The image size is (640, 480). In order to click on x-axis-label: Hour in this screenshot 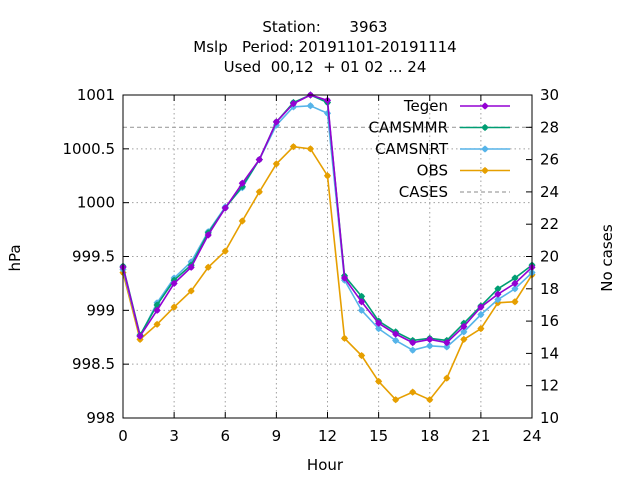, I will do `click(325, 465)`.